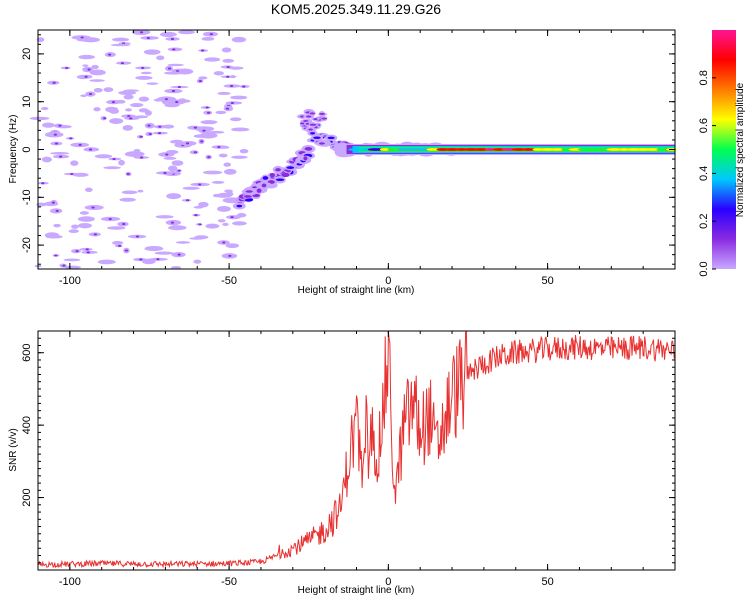  I want to click on colorbar-scale, so click(724, 149).